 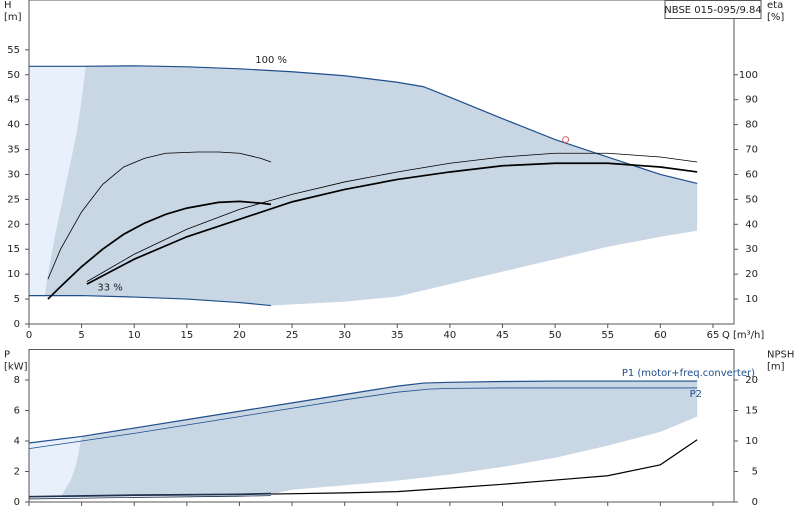 I want to click on y-tick-label: 5, so click(x=17, y=299).